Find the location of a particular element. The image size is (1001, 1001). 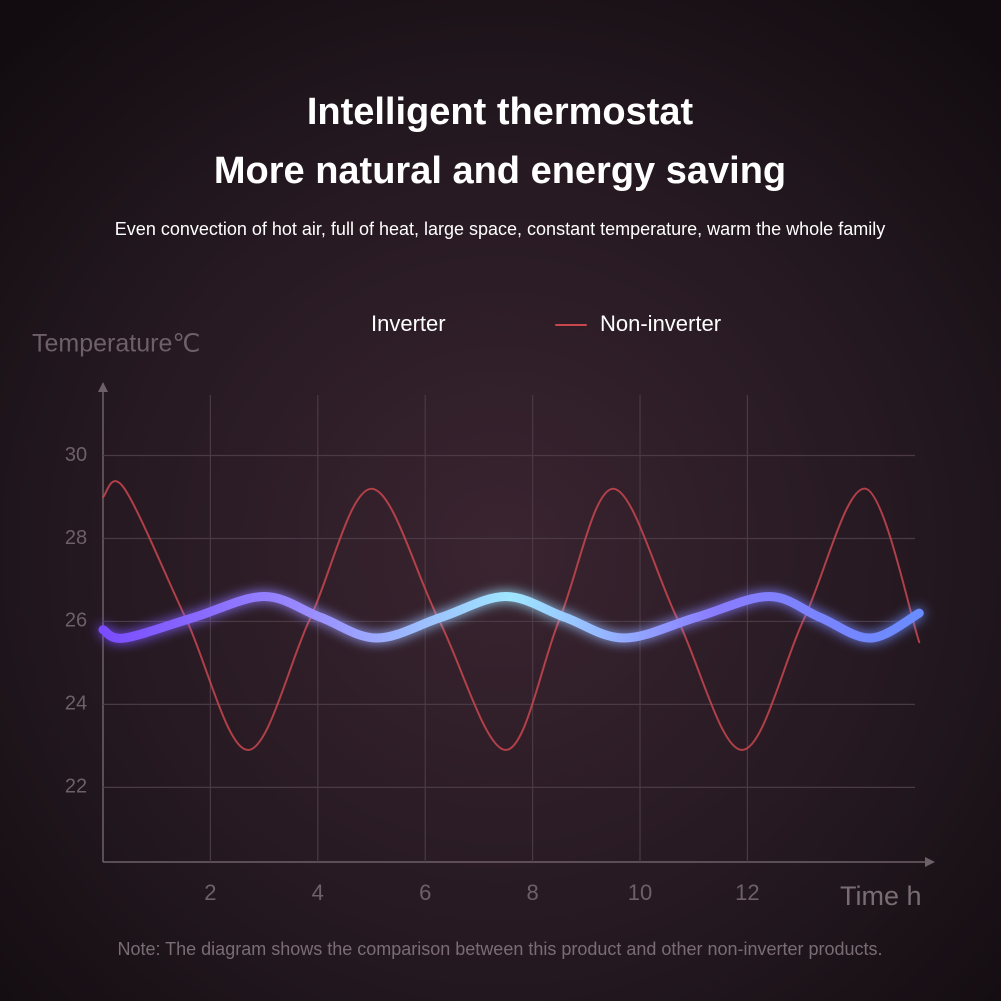

legend-label: Non-inverter is located at coordinates (660, 323).